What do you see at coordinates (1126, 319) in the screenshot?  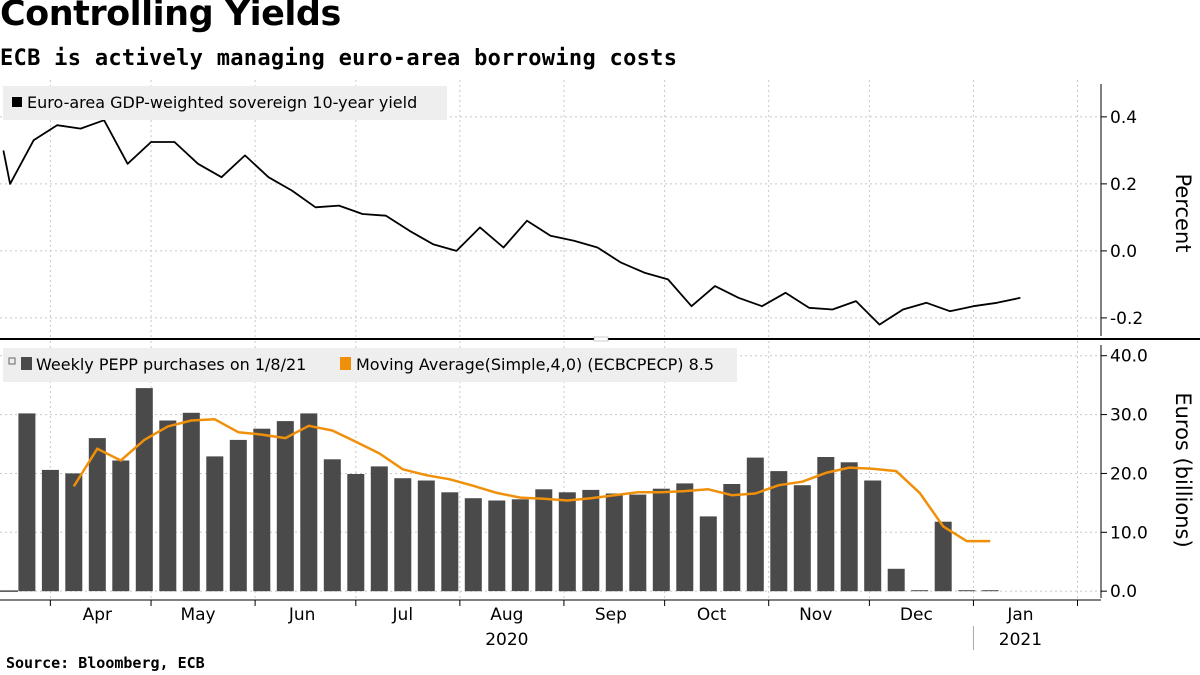 I see `yield-y-tick-label: -0.2` at bounding box center [1126, 319].